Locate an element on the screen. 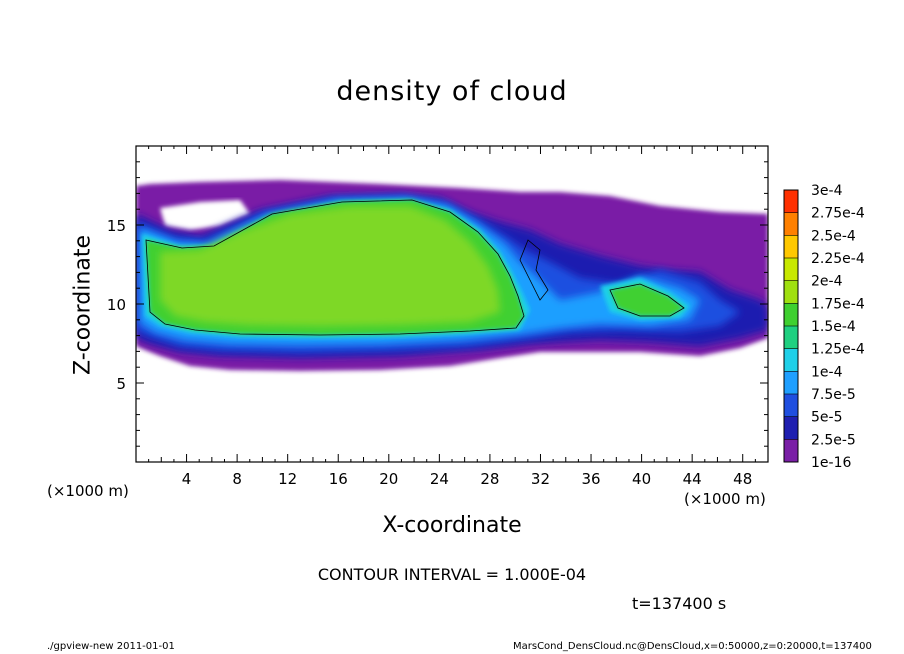 The height and width of the screenshot is (654, 904). contour-interval-label: CONTOUR INTERVAL = 1.000E-04 is located at coordinates (452, 574).